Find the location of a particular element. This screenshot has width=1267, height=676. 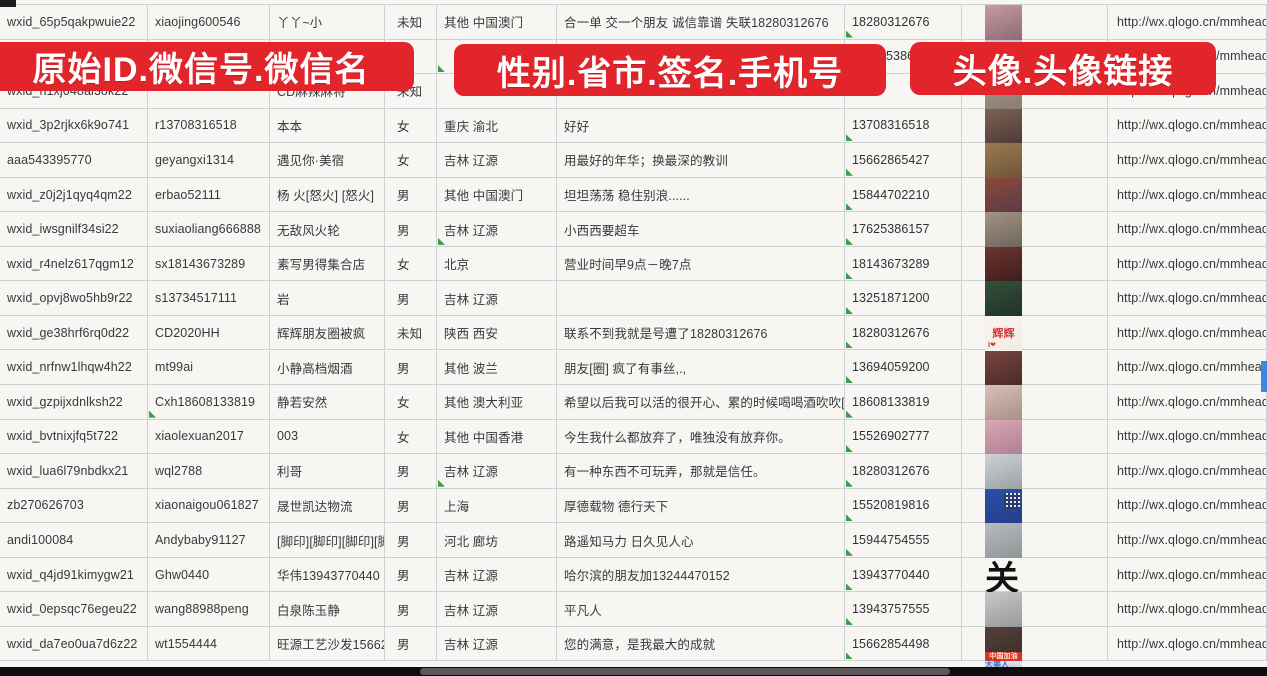

cell-phone-number: 15944754555 is located at coordinates (903, 540).